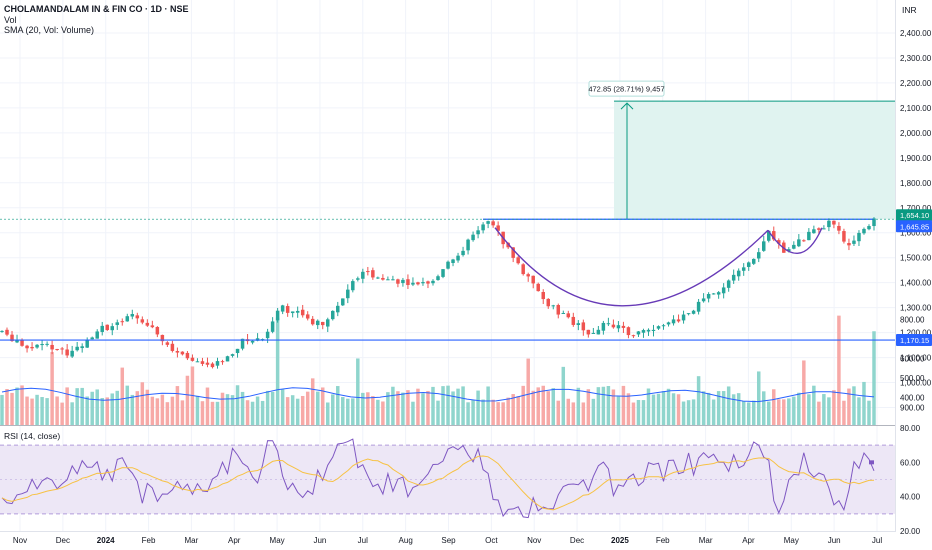 This screenshot has width=932, height=550. Describe the element at coordinates (834, 540) in the screenshot. I see `time-tick-label: Jun` at that location.